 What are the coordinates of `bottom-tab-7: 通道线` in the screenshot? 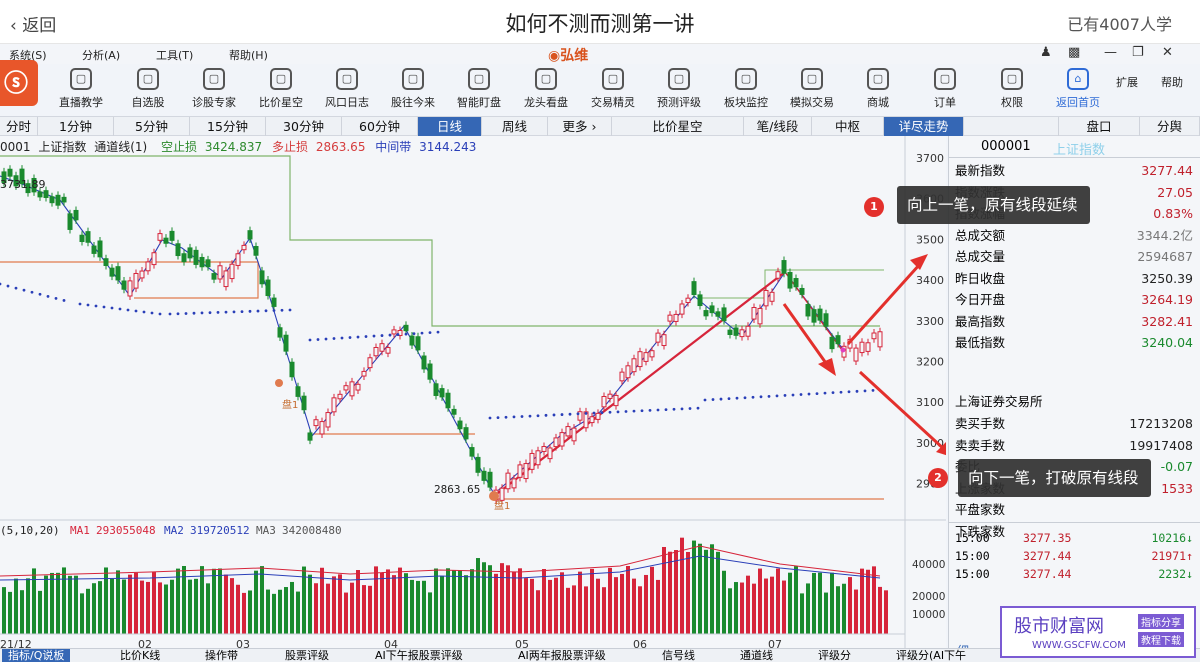 It's located at (756, 655).